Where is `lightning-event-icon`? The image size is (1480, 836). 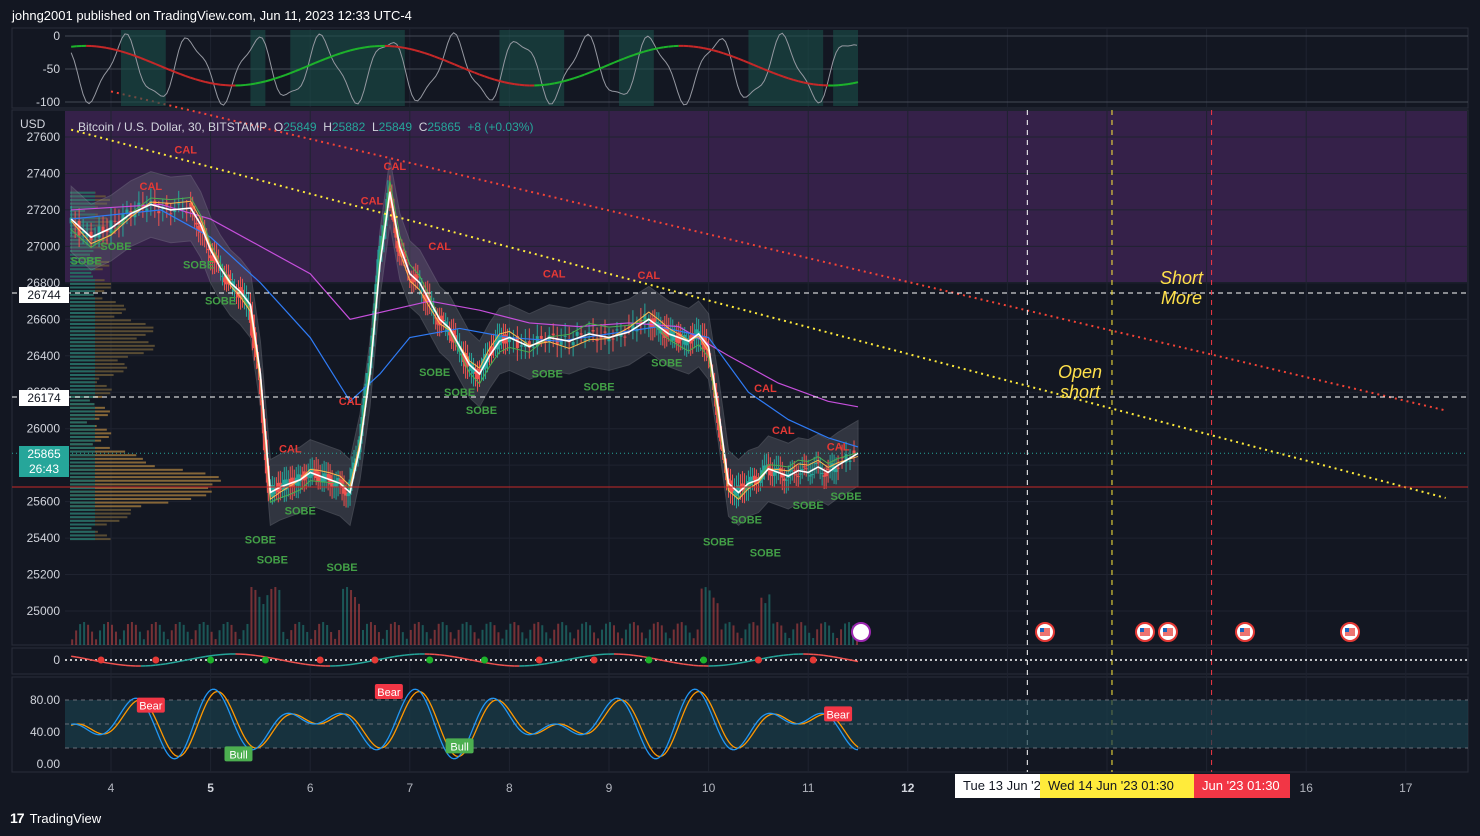
lightning-event-icon is located at coordinates (861, 632).